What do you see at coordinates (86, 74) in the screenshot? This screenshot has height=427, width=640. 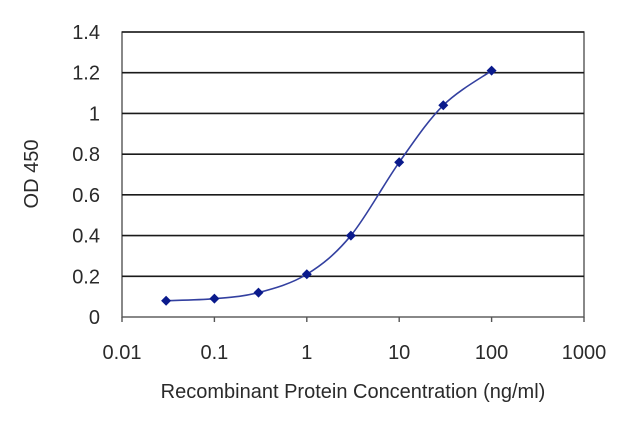 I see `y-tick-label: 1.2` at bounding box center [86, 74].